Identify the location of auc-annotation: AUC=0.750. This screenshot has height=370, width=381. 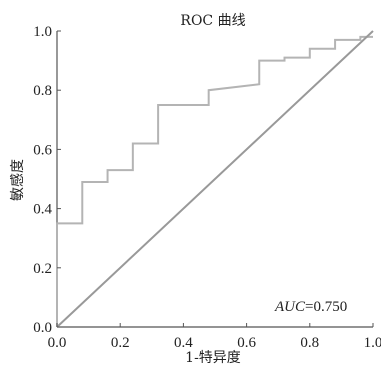
(310, 307).